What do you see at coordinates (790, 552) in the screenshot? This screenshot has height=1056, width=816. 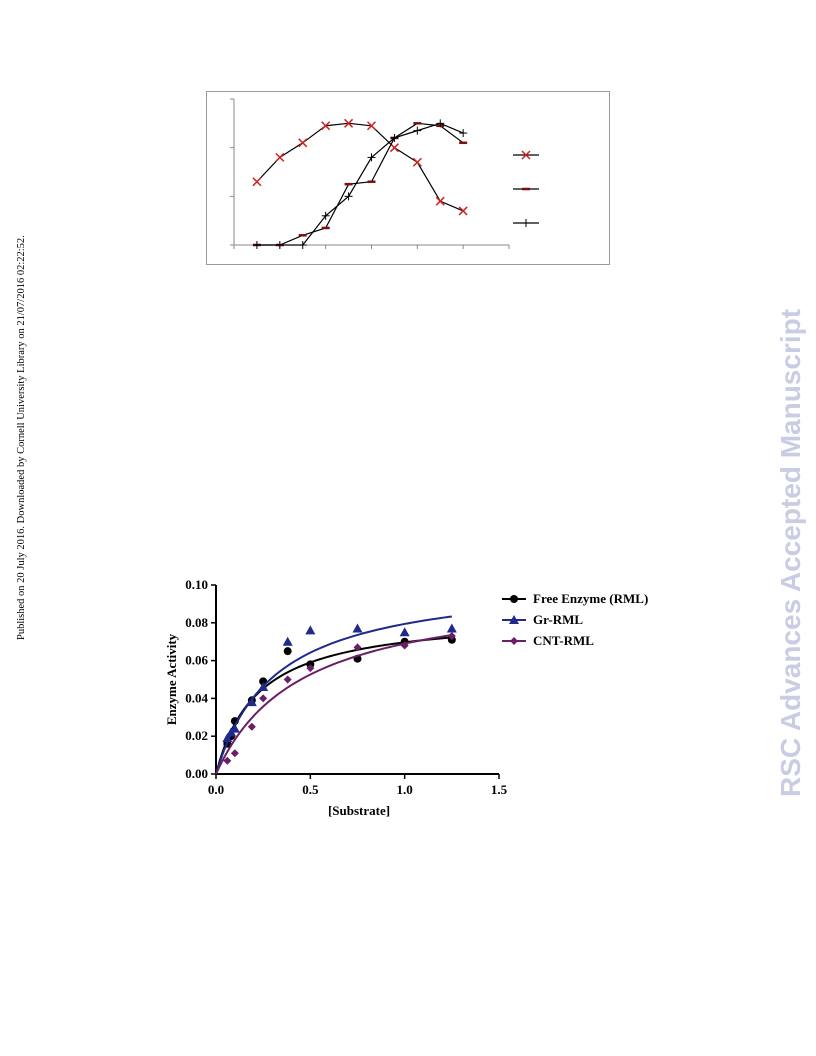 I see `watermark-text: RSC Advances Accepted Manuscript` at bounding box center [790, 552].